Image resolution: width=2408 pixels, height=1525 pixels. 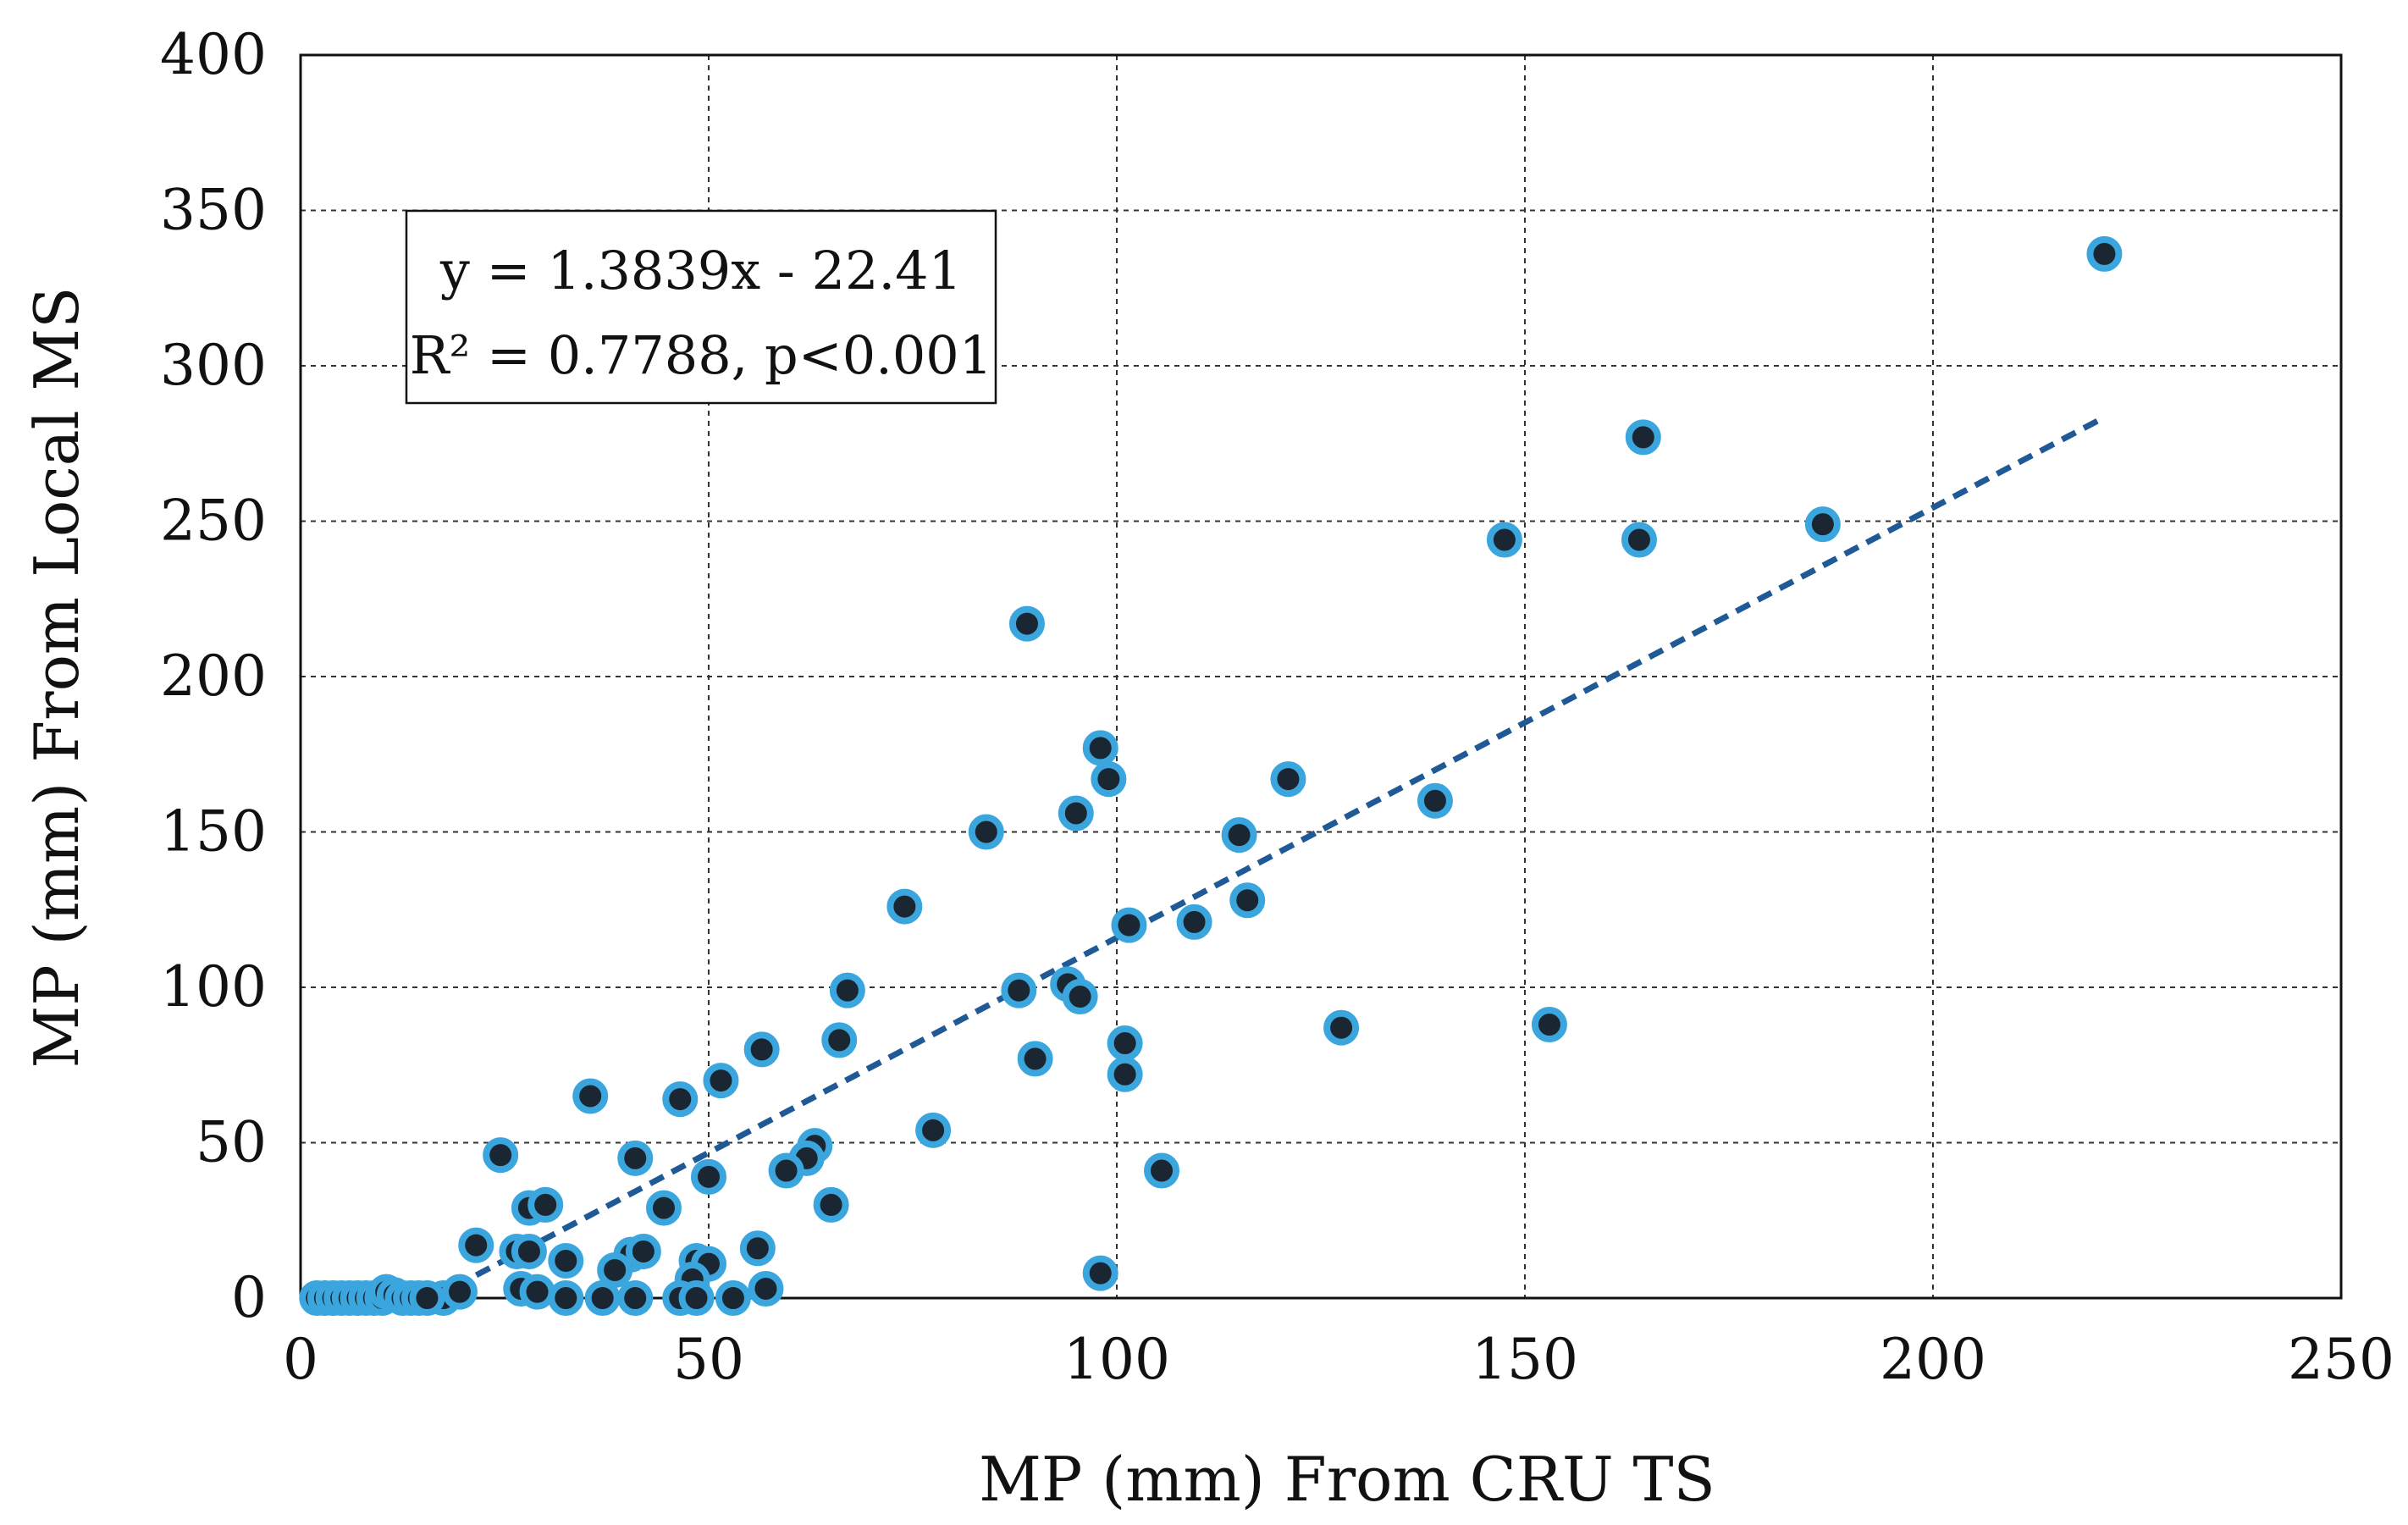 What do you see at coordinates (1525, 1360) in the screenshot?
I see `x-tick-label: 150` at bounding box center [1525, 1360].